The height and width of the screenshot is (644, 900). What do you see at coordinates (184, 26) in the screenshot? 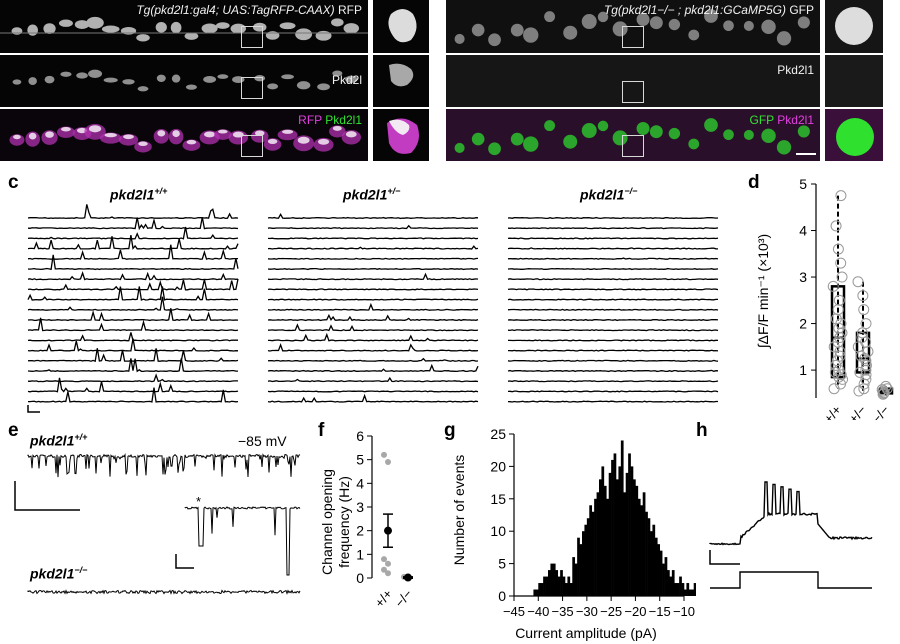
I see `panel-a-rfp-image: Tg(pkd2l1:gal4; UAS:TagRFP-CAAX) RFP` at bounding box center [184, 26].